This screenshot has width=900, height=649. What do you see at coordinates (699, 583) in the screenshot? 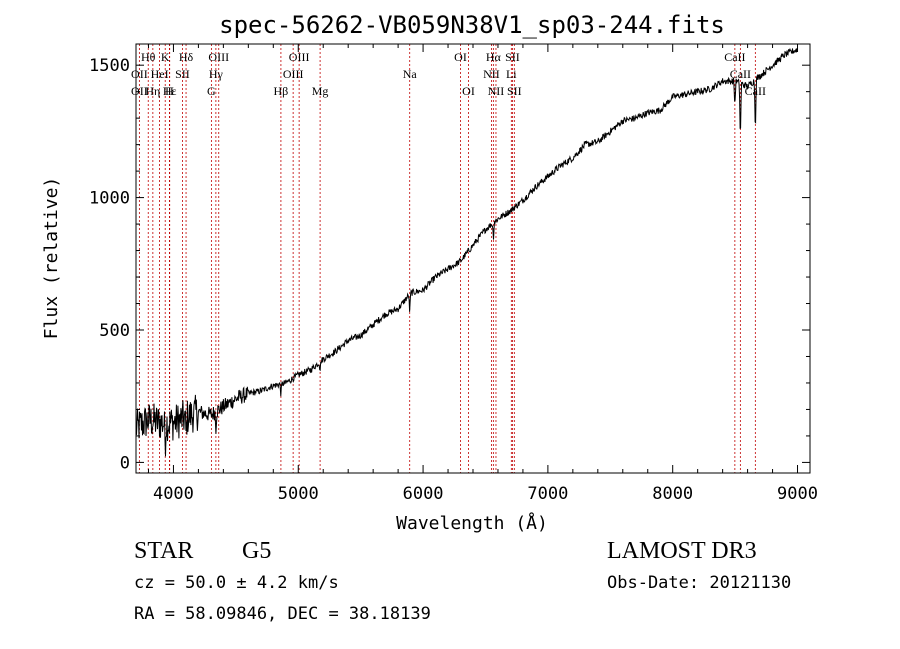
I see `obs-date-text: Obs-Date: 20121130` at bounding box center [699, 583].